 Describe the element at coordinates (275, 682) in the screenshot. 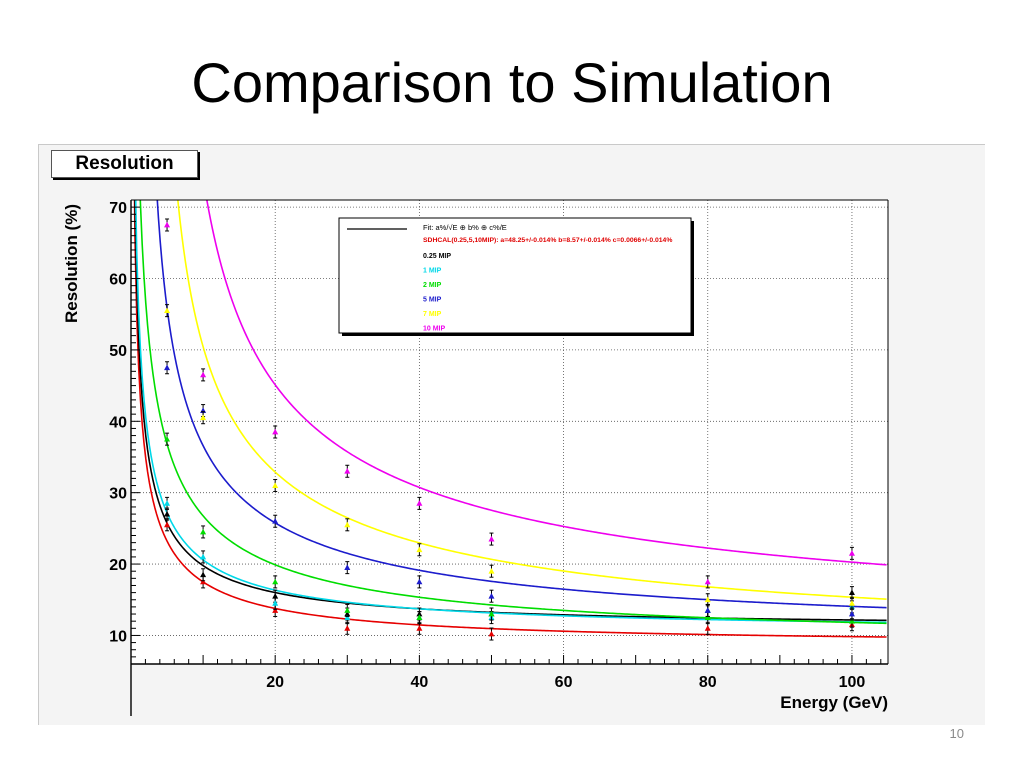

I see `x-tick-label: 20` at that location.